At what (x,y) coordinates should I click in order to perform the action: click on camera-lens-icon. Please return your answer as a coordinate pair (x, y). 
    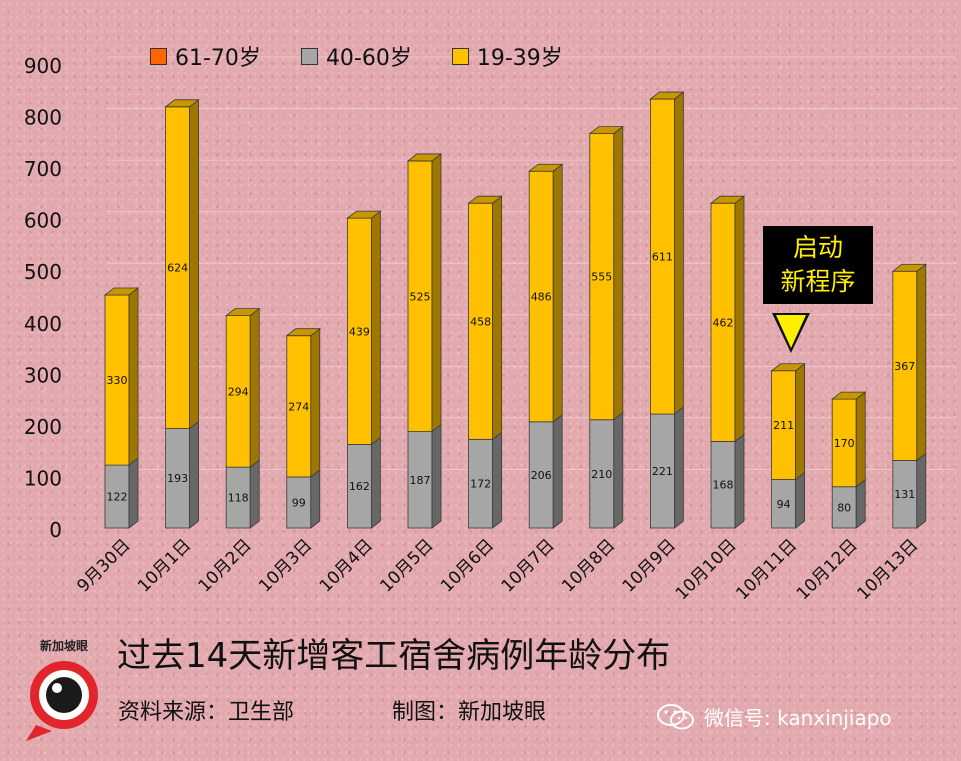
    Looking at the image, I should click on (62, 701).